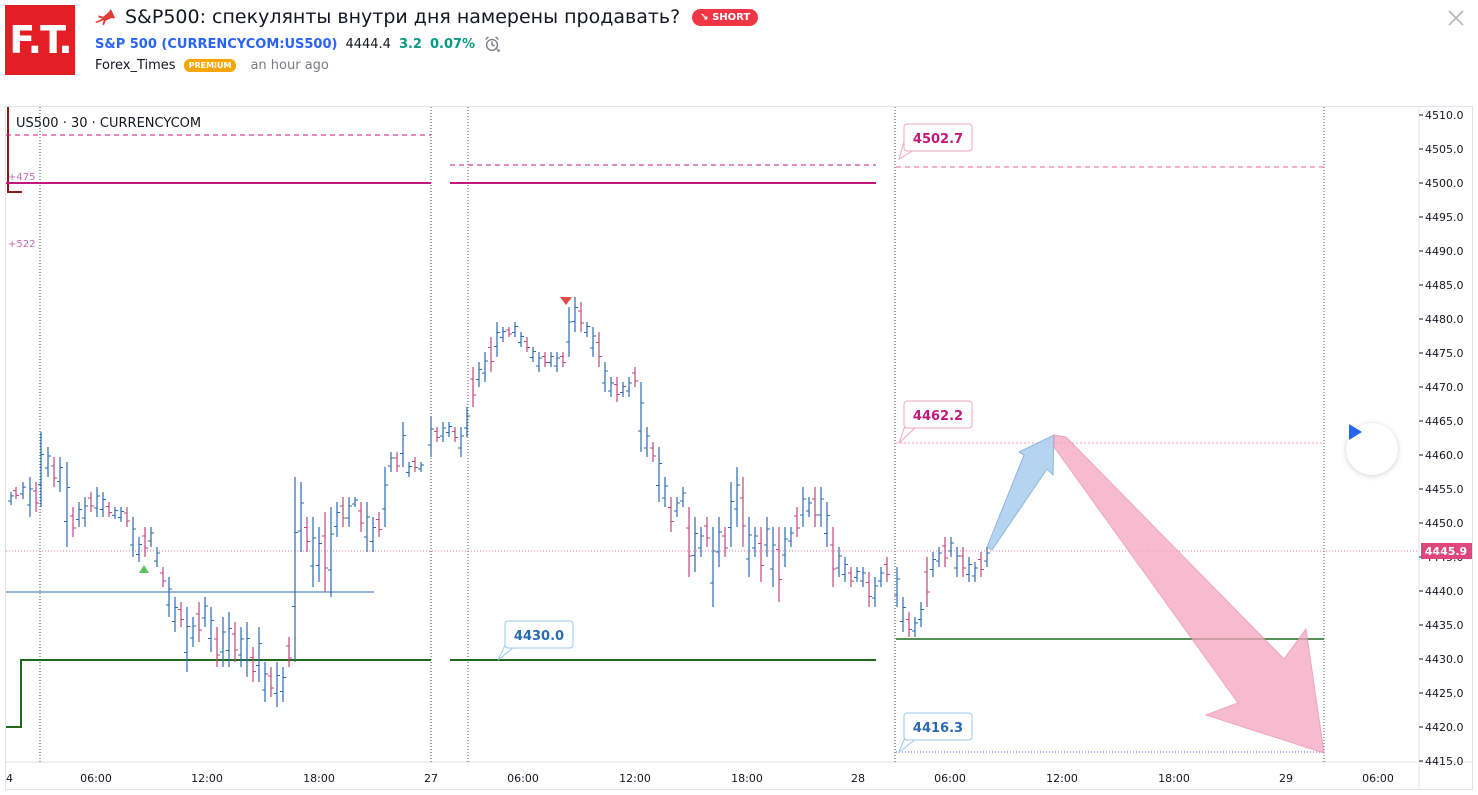  What do you see at coordinates (1020, 492) in the screenshot?
I see `forecast-arrow-up` at bounding box center [1020, 492].